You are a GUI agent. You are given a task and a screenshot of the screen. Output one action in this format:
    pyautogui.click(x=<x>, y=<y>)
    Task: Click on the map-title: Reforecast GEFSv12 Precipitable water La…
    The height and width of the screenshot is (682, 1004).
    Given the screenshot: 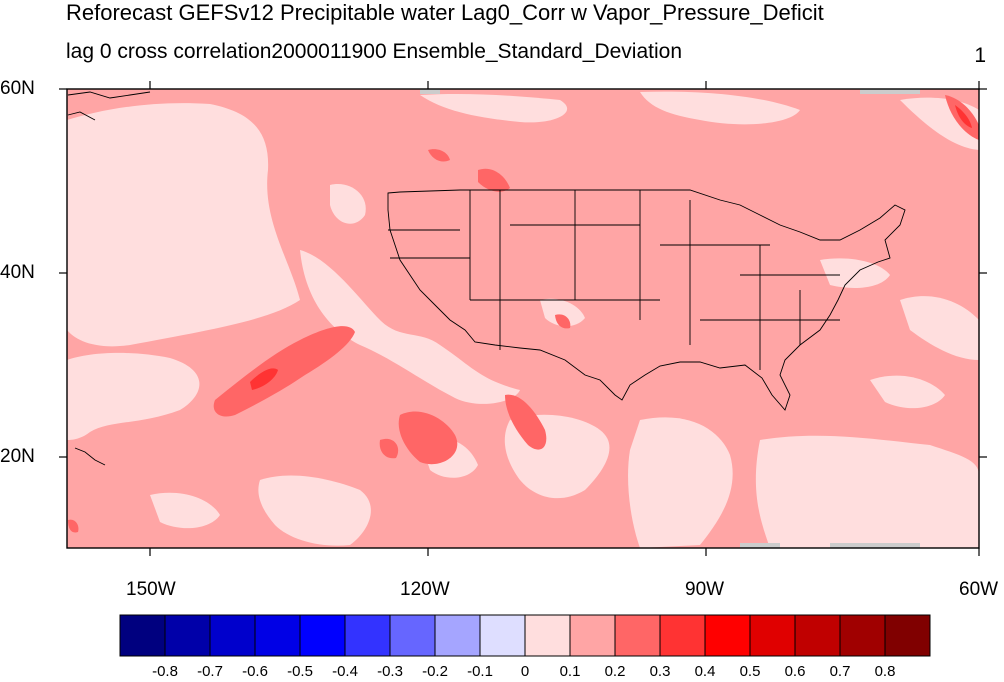 What is the action you would take?
    pyautogui.click(x=445, y=12)
    